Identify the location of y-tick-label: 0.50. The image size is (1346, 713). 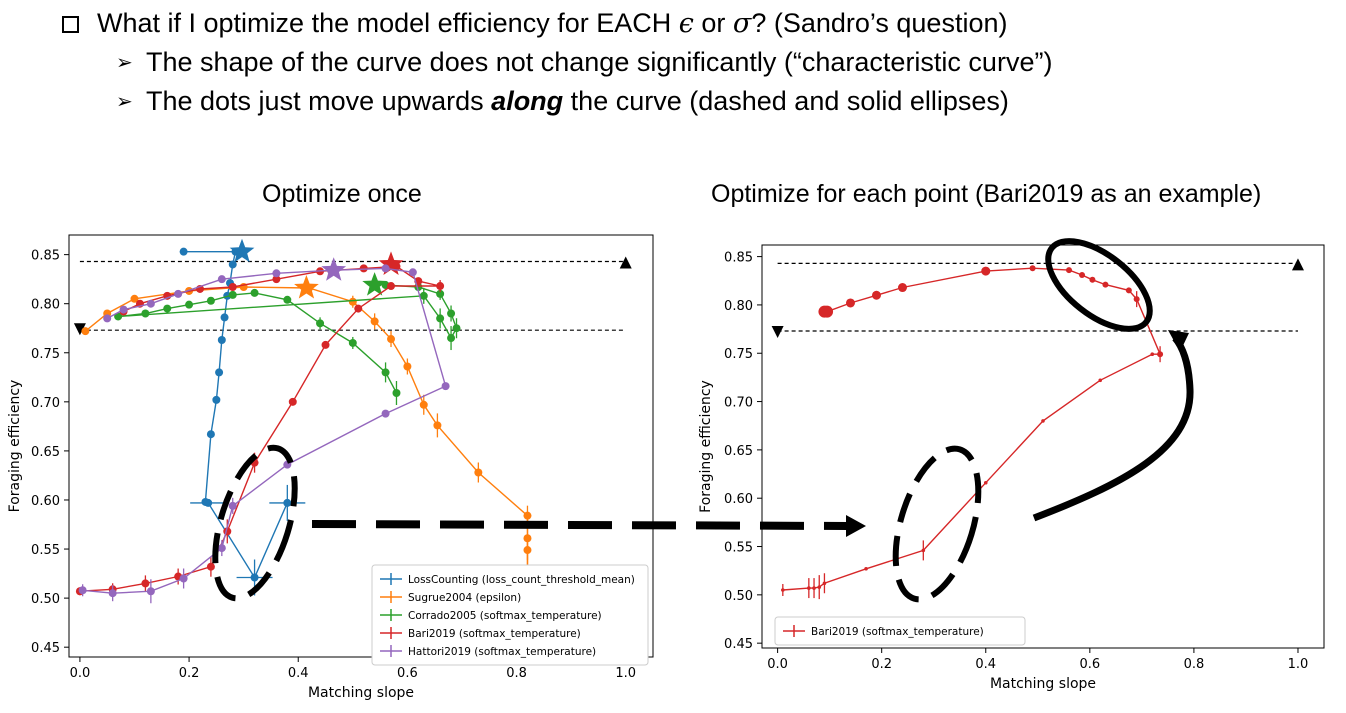
(738, 596).